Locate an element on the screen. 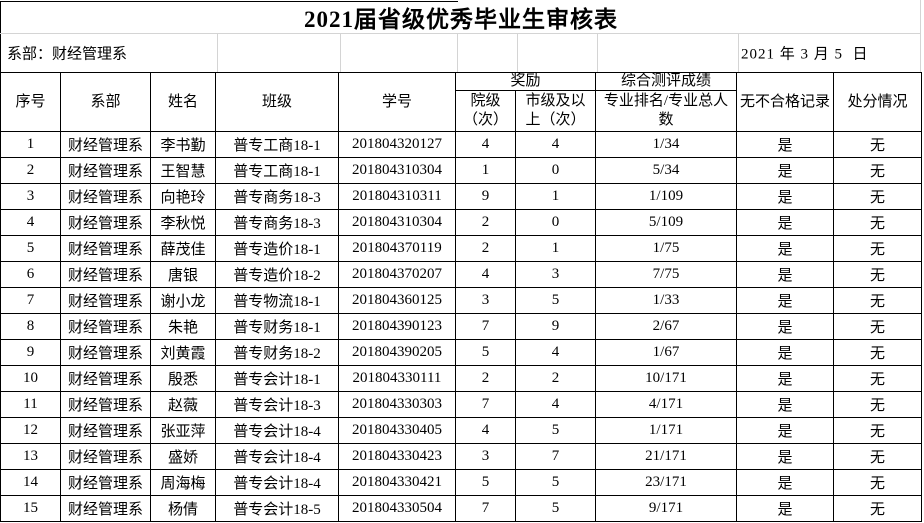  table-row: 8 财经管理系 朱艳 普专财务18-1 201804390123 7 9 2/67 是无 is located at coordinates (461, 326).